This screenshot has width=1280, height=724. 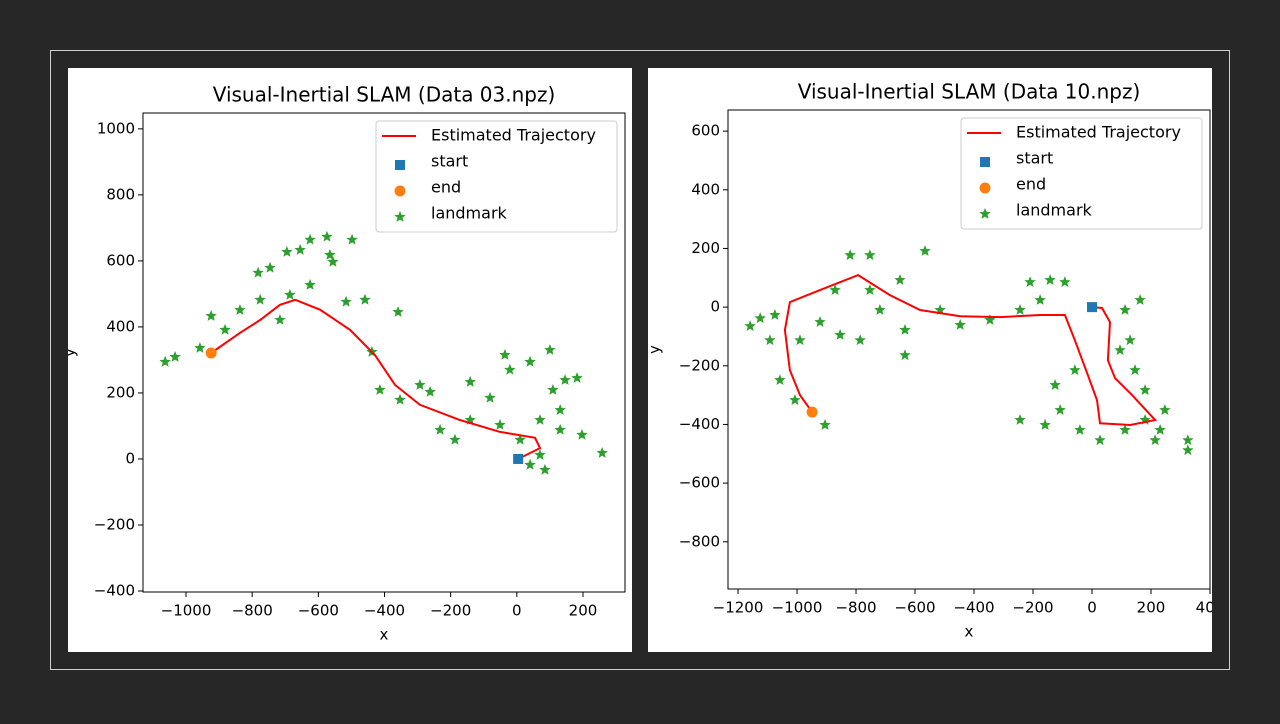 What do you see at coordinates (705, 131) in the screenshot?
I see `y-tick-label: 600` at bounding box center [705, 131].